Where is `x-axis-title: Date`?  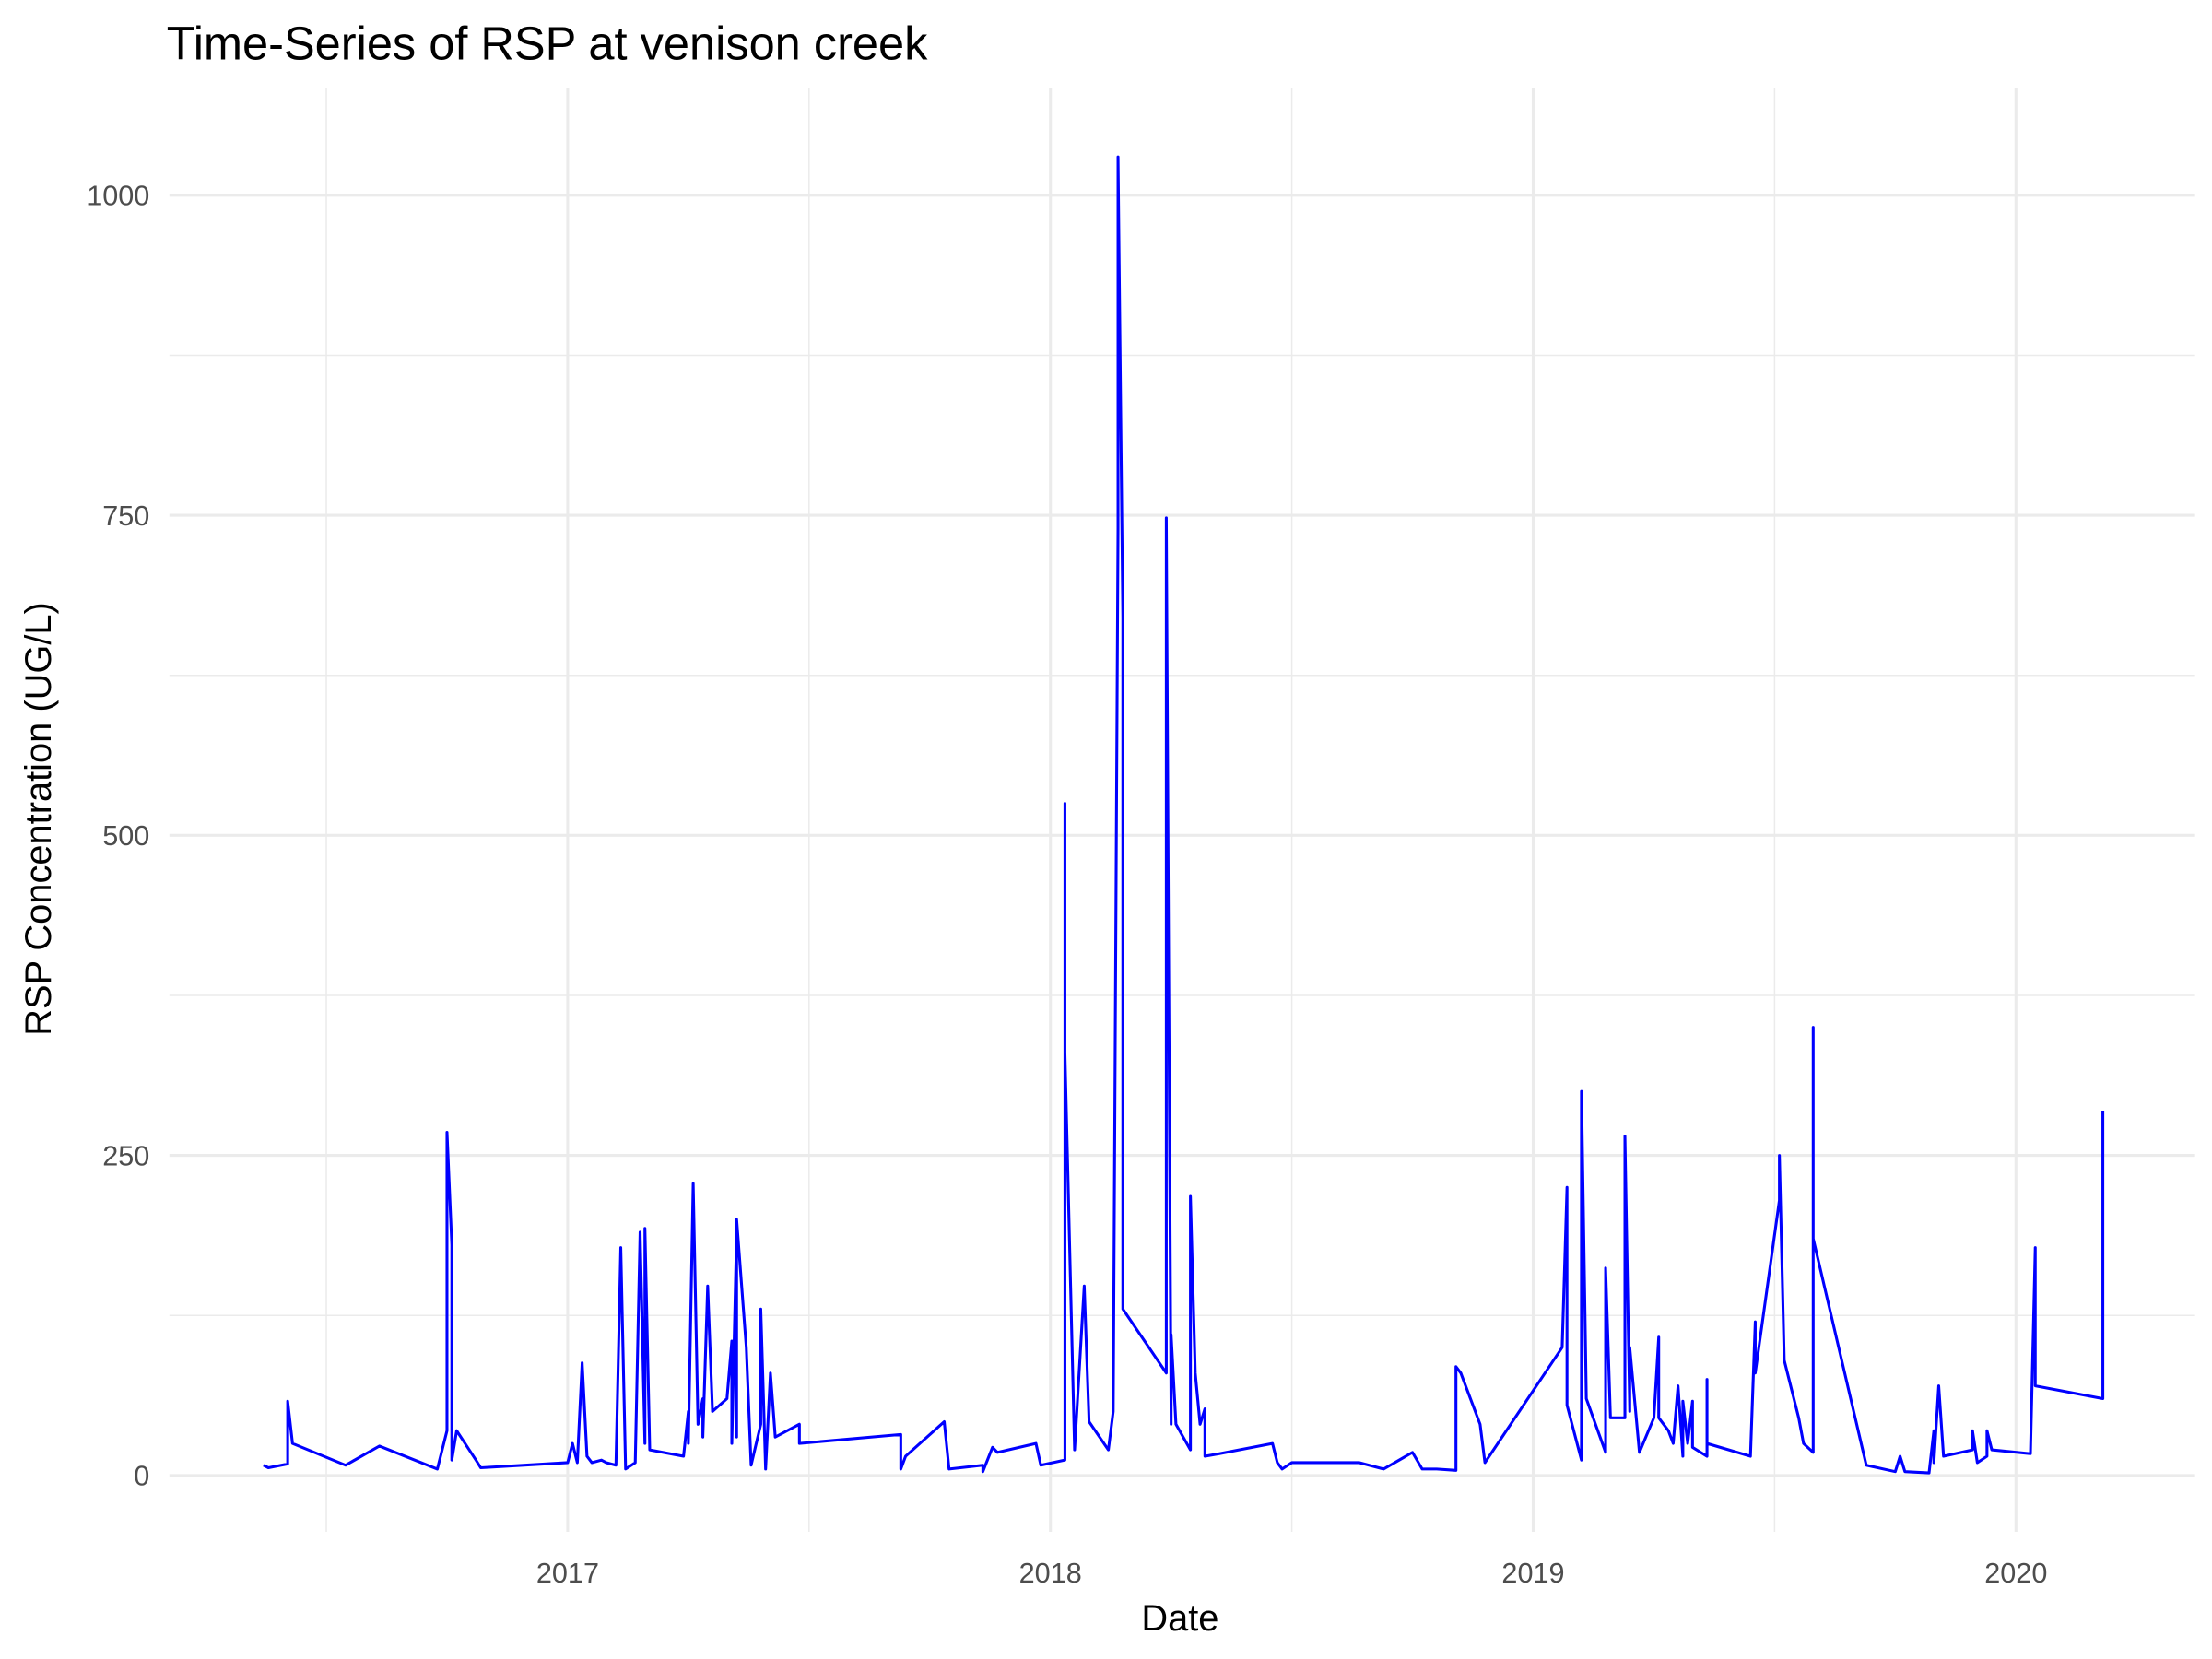
x-axis-title: Date is located at coordinates (1179, 1618).